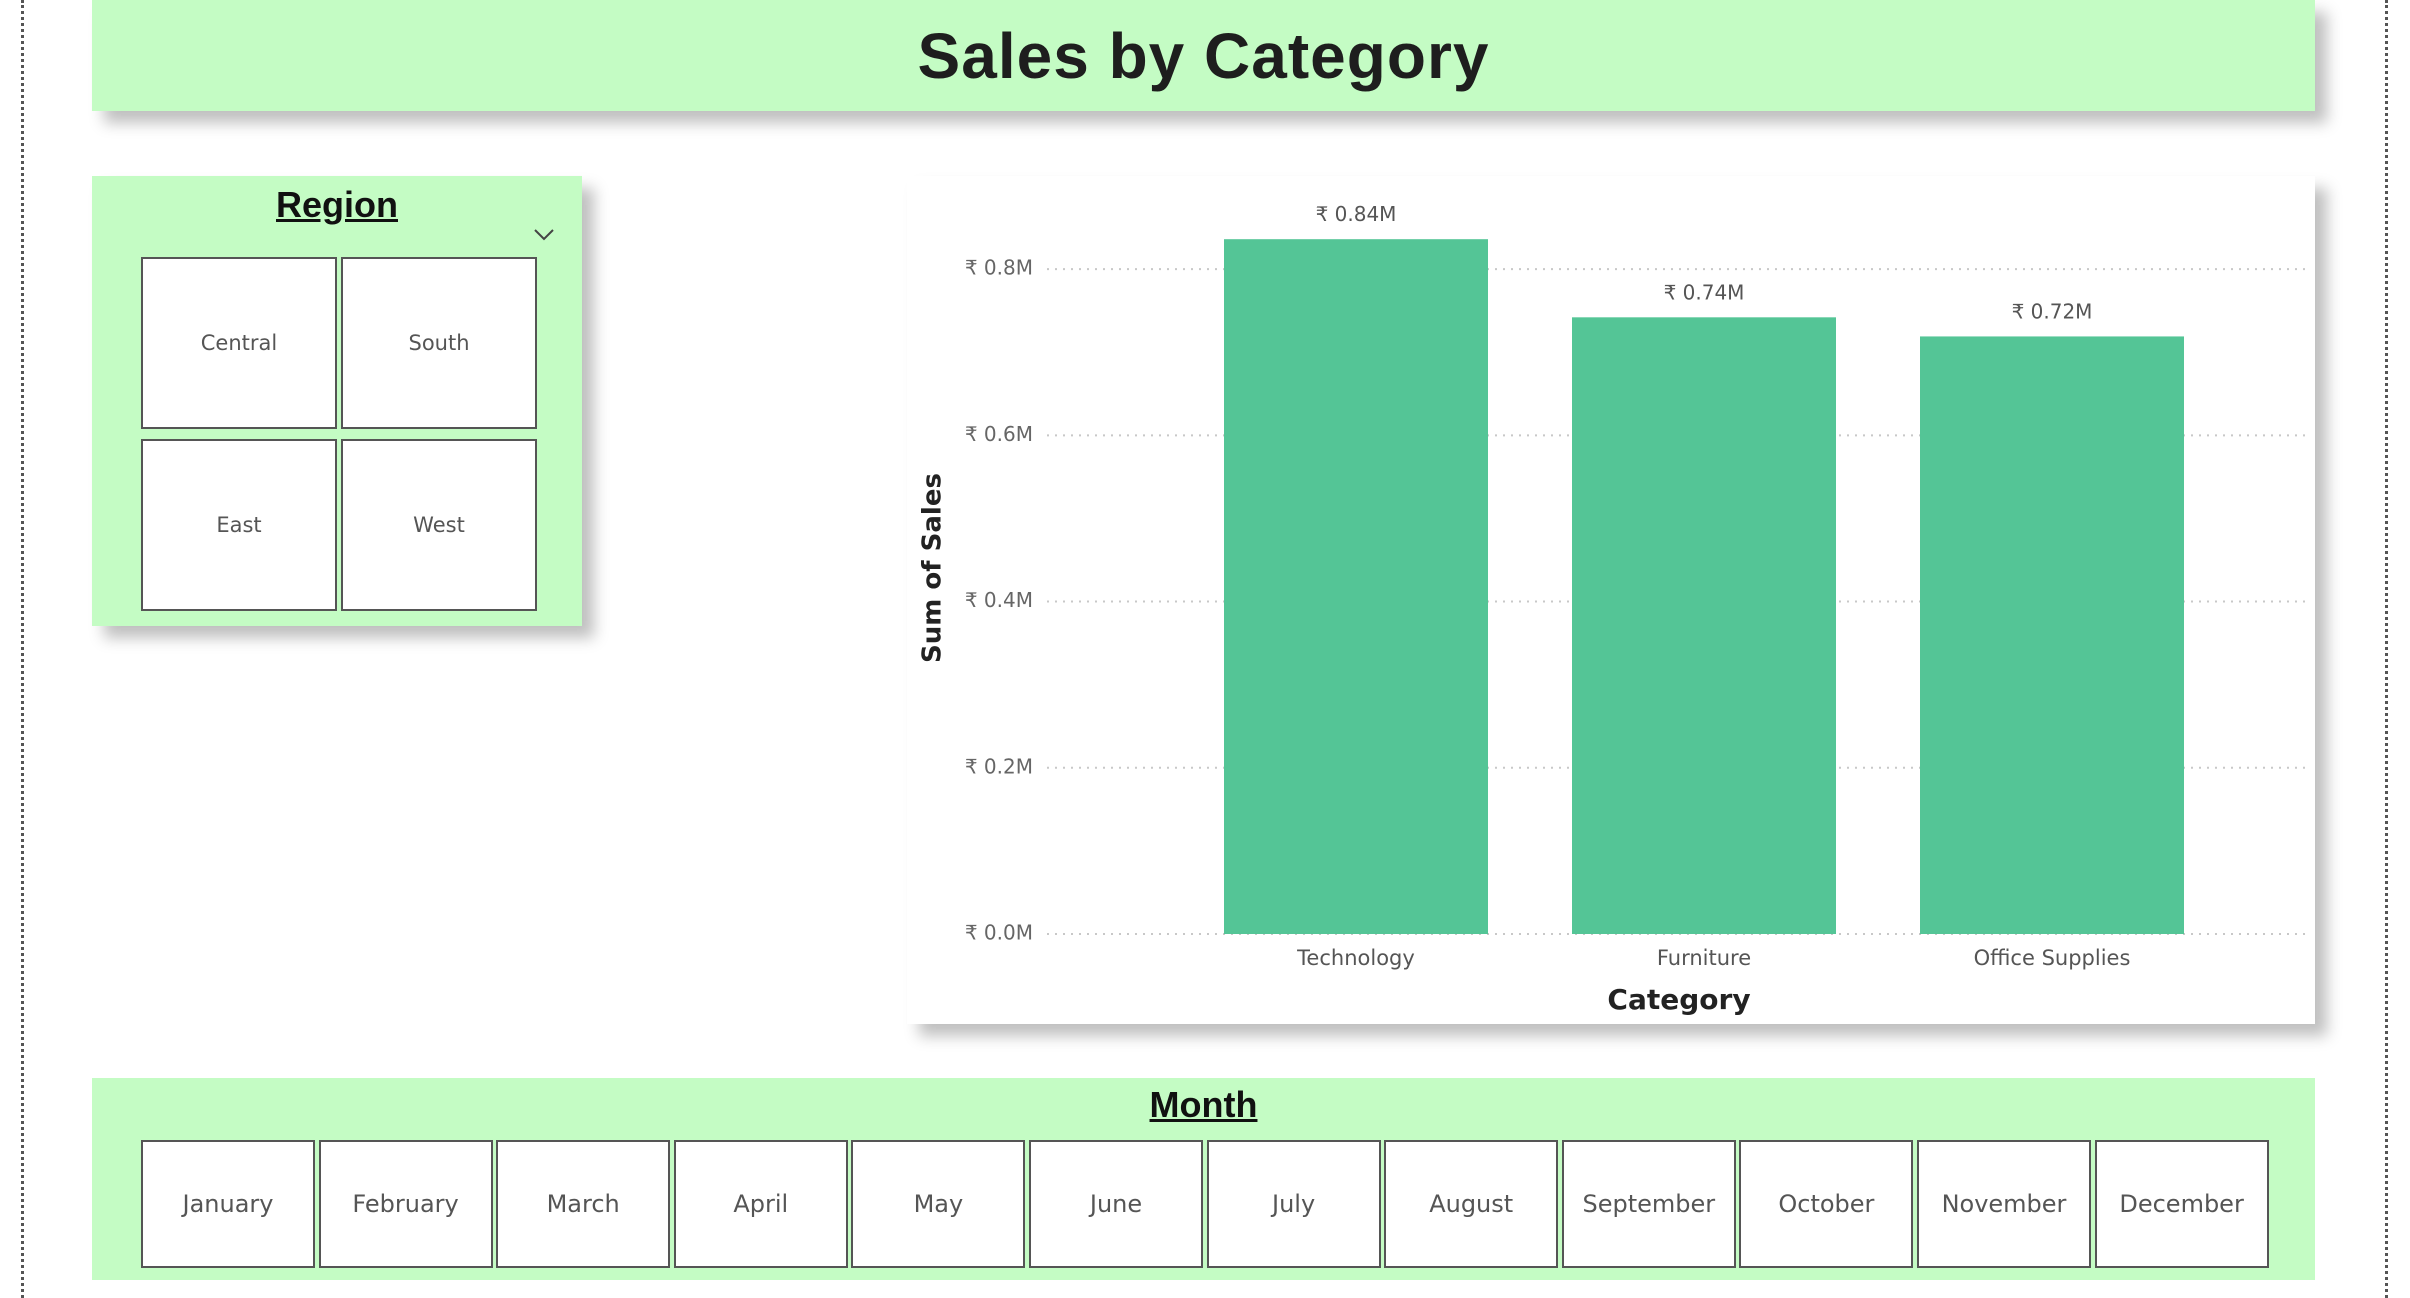 The image size is (2410, 1298). What do you see at coordinates (337, 204) in the screenshot?
I see `region-slicer-title: Region` at bounding box center [337, 204].